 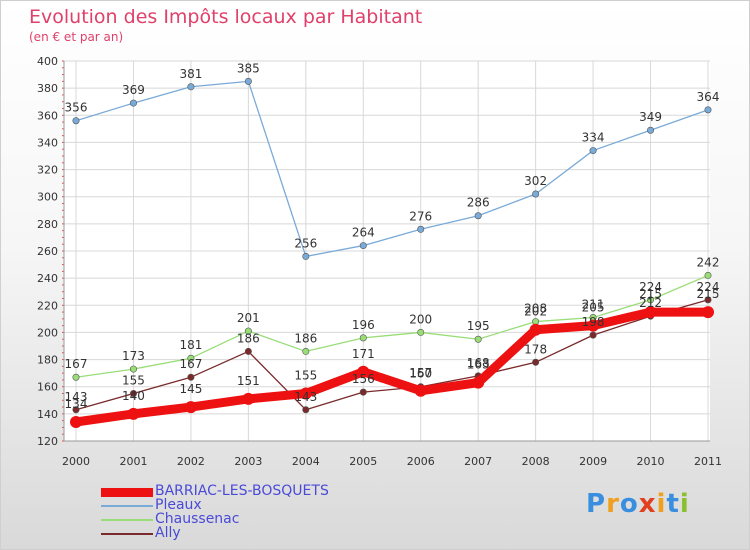 I want to click on data-label: 205, so click(x=593, y=308).